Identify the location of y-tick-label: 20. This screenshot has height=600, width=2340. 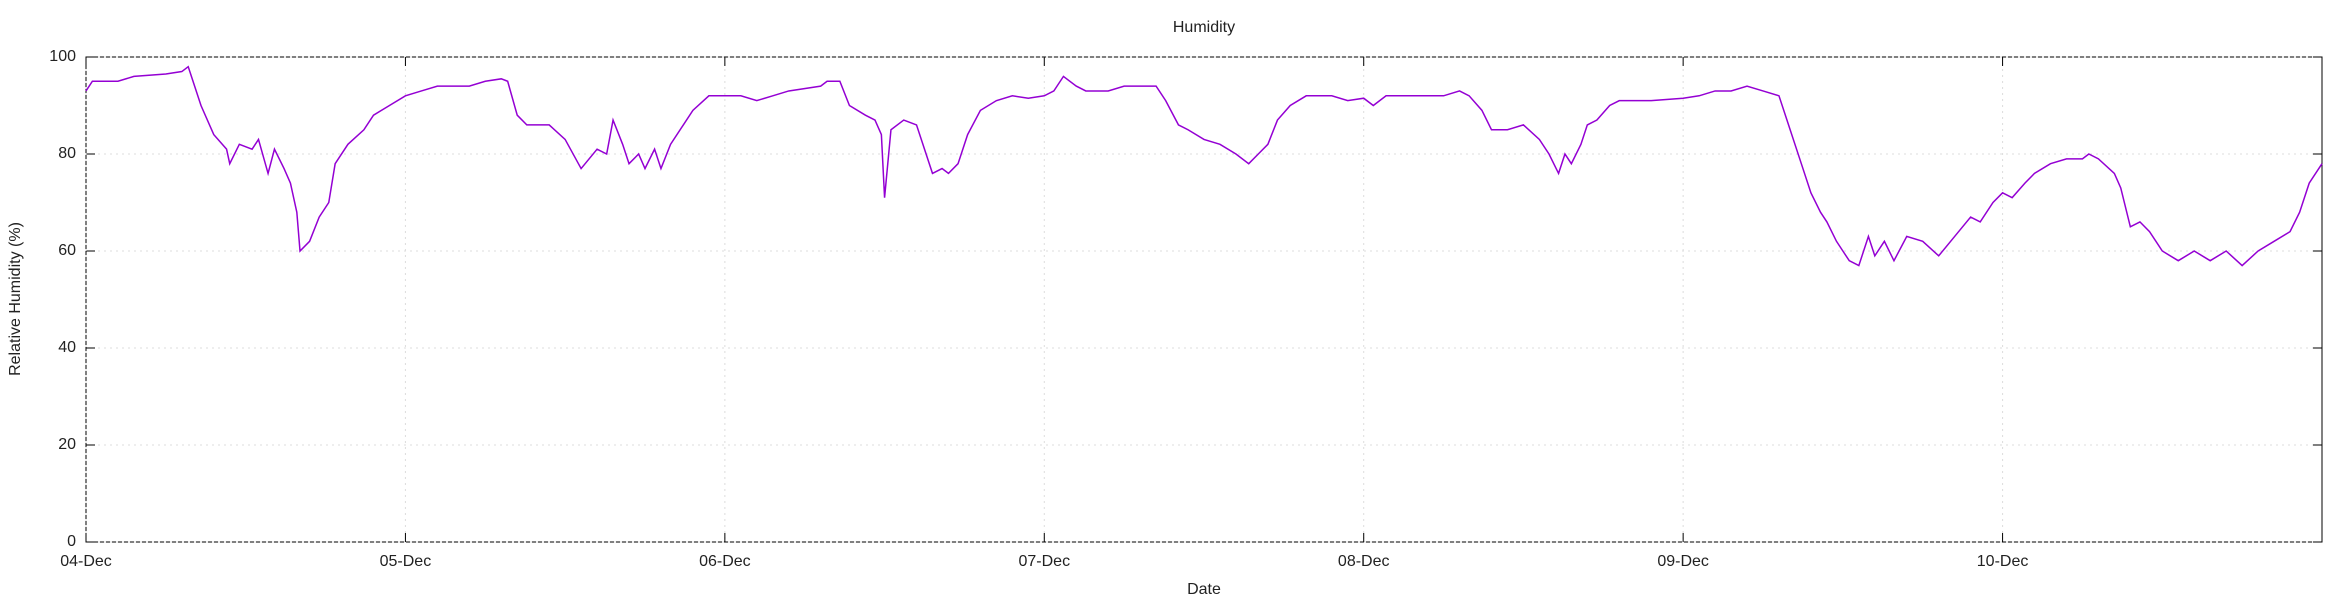
(67, 444).